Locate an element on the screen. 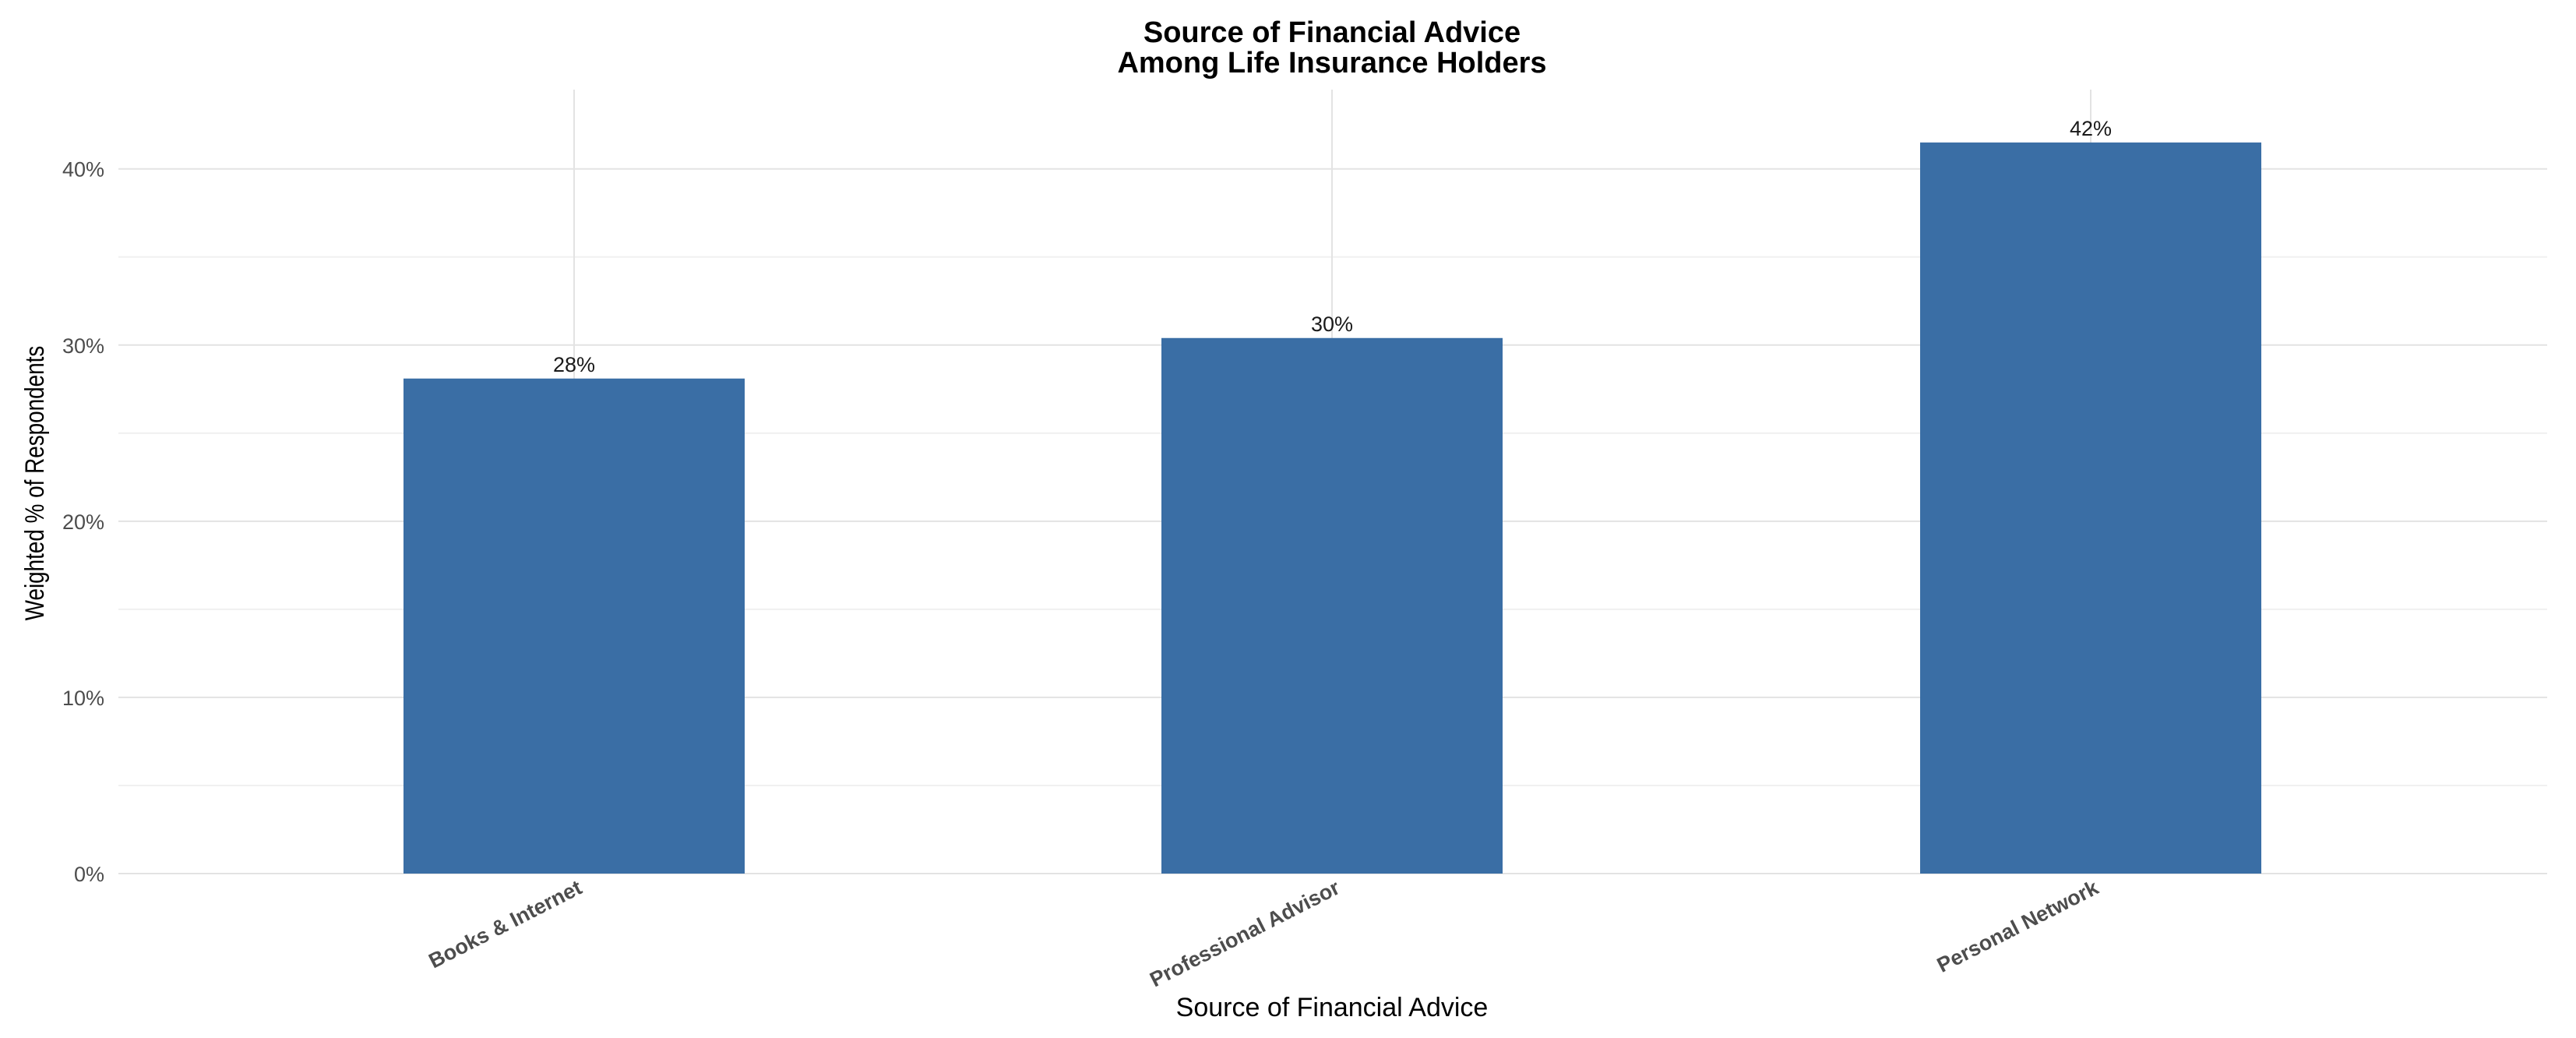 The height and width of the screenshot is (1038, 2576). y-axis-ticks: 0% 10% 20% 30% 40% is located at coordinates (83, 522).